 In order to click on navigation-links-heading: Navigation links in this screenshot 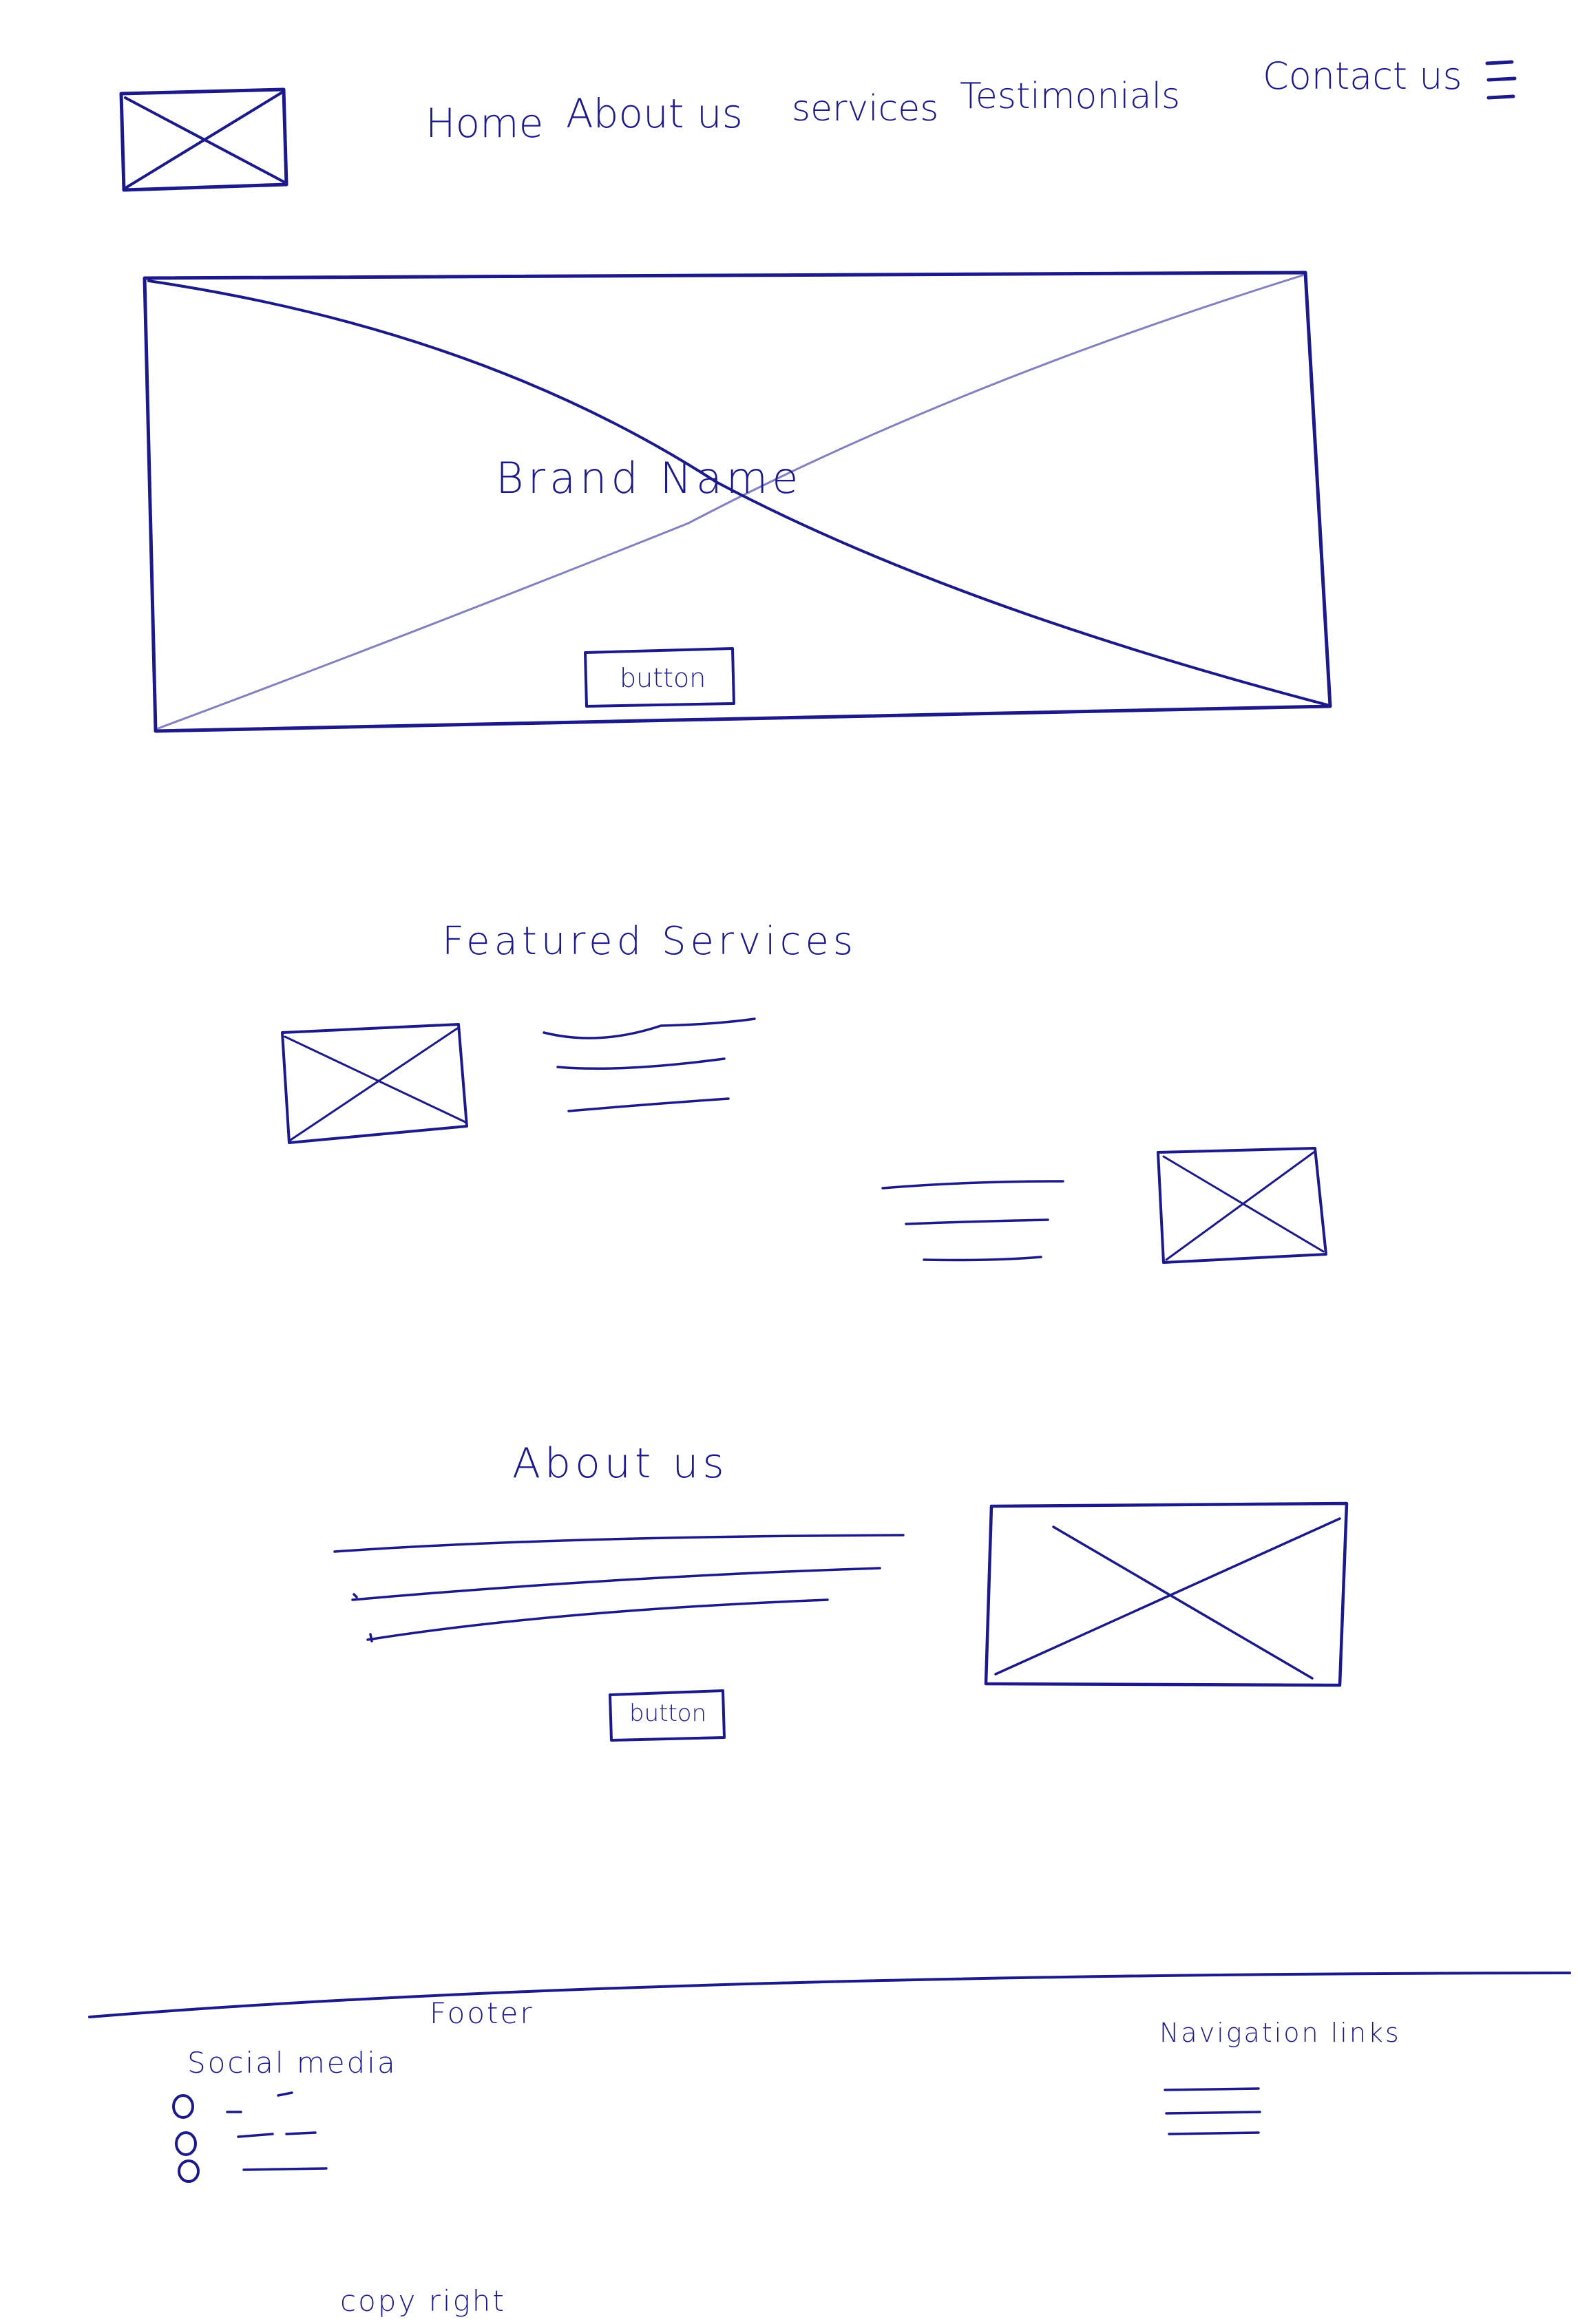, I will do `click(1280, 2033)`.